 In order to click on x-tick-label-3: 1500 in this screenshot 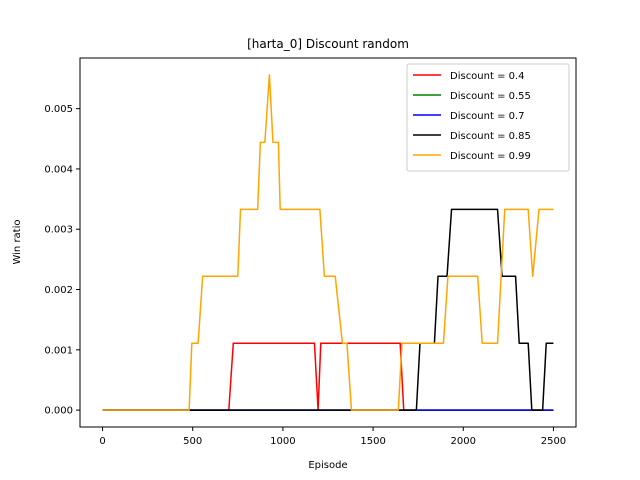, I will do `click(372, 441)`.